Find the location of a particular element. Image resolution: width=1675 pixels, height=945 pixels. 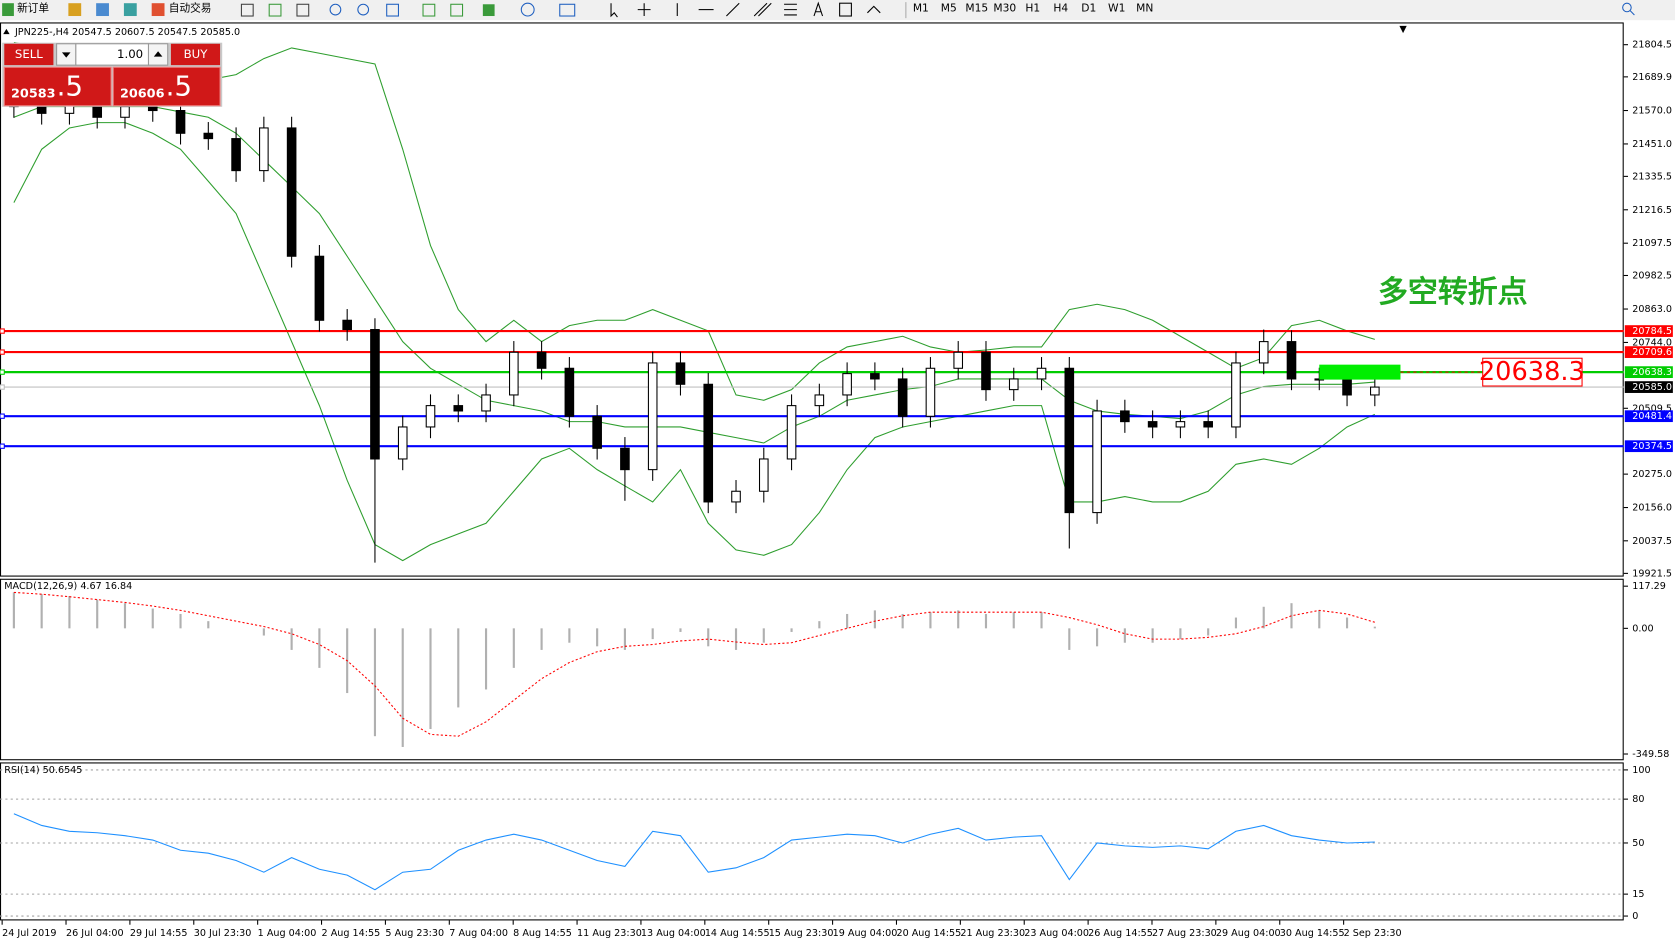

search-icon-handle is located at coordinates (1632, 13).